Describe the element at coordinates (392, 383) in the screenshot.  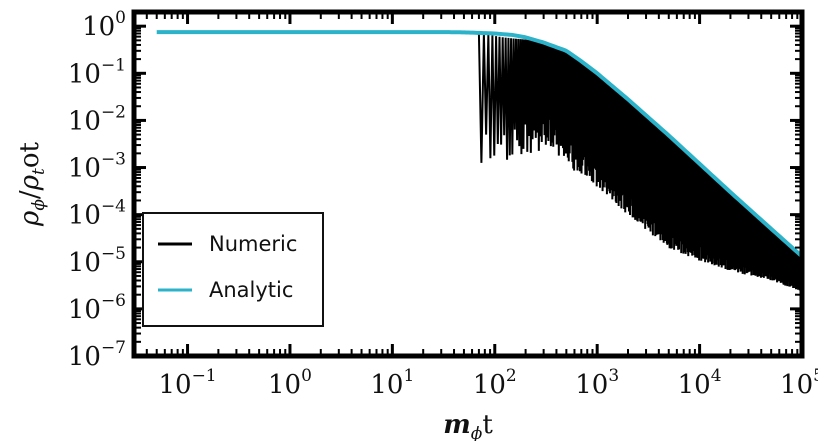
I see `x-tick-label: 10¹` at that location.